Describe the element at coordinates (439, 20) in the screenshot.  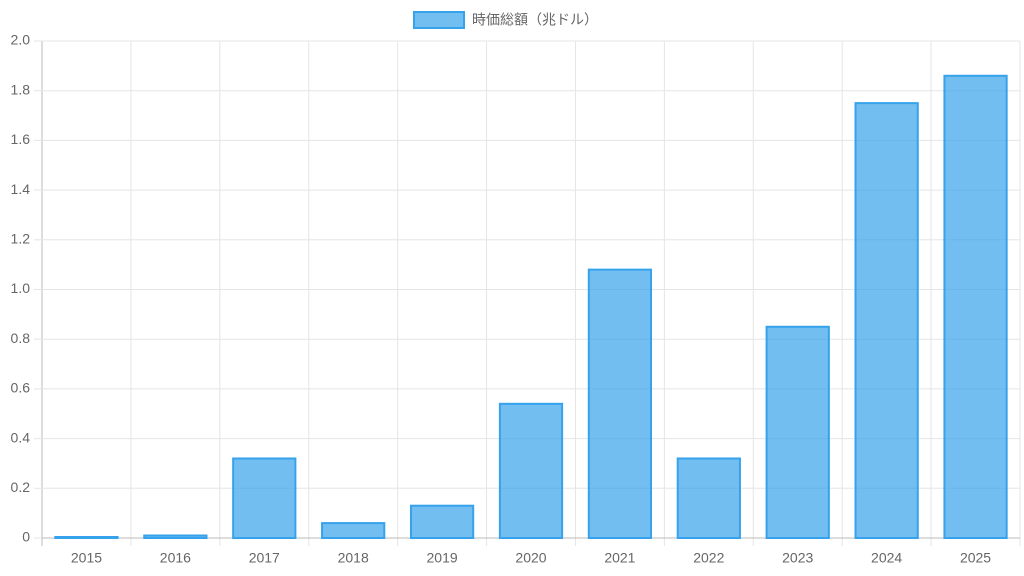
I see `legend-swatch` at that location.